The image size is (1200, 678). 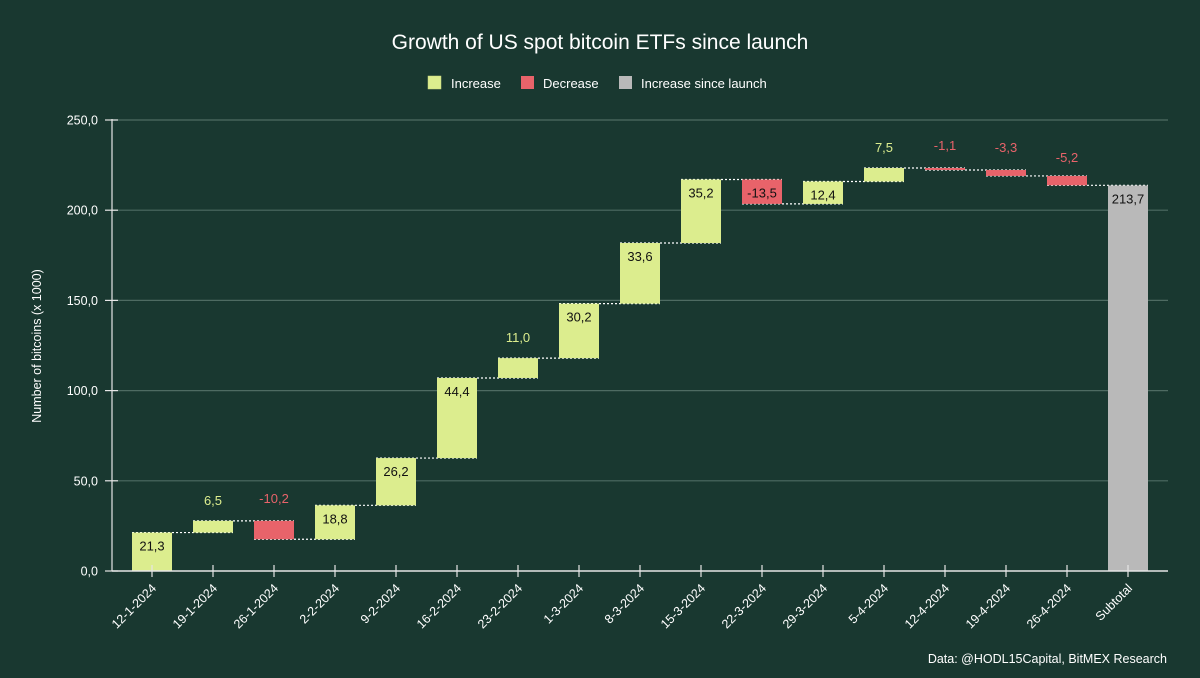 I want to click on y-tick-label: 200,0, so click(x=82, y=211).